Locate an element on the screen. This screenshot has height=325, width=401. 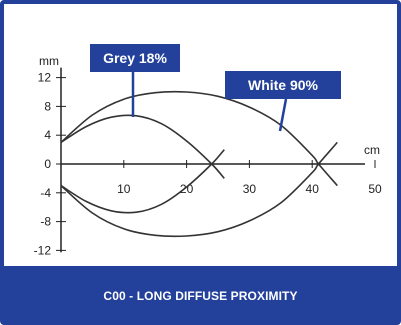
y-tick-label: -8 is located at coordinates (45, 222).